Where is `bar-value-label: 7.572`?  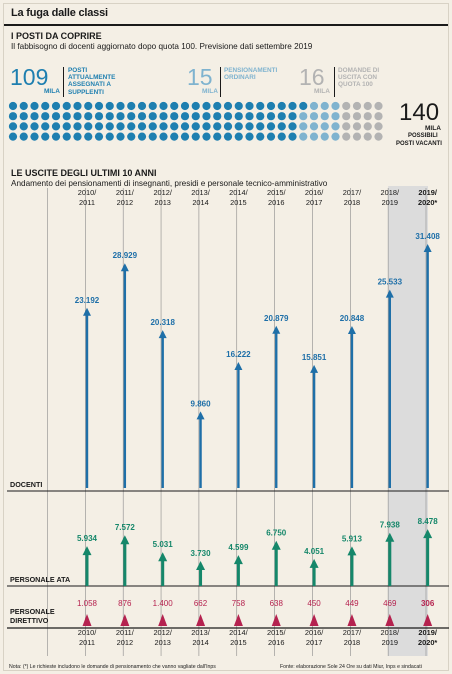 bar-value-label: 7.572 is located at coordinates (125, 527).